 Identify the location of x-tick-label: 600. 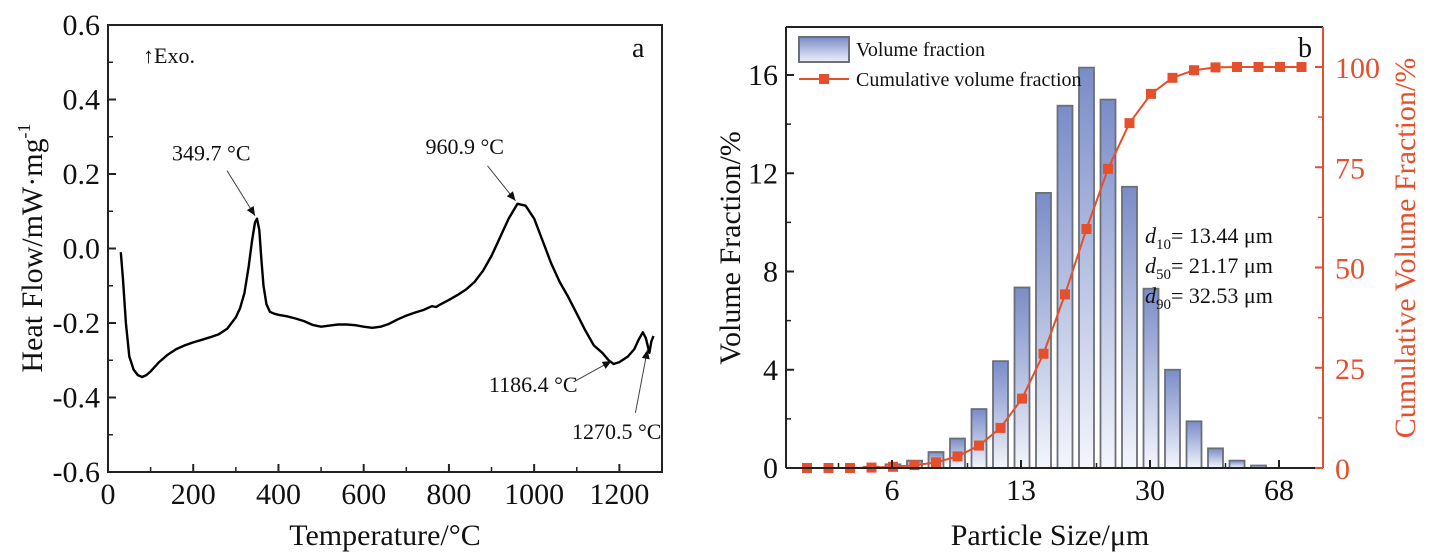
(363, 494).